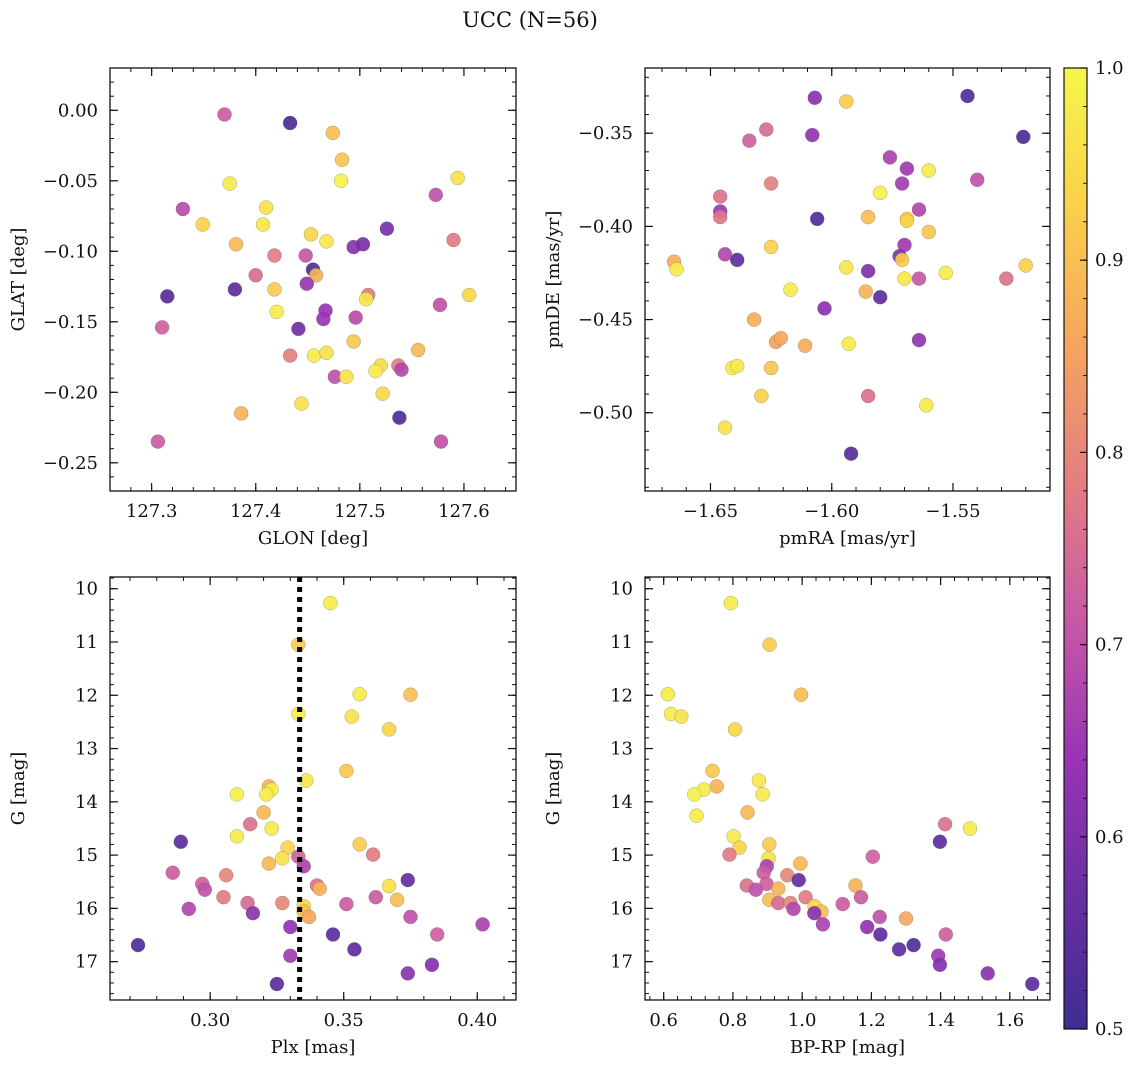 The width and height of the screenshot is (1136, 1067). What do you see at coordinates (605, 133) in the screenshot?
I see `y-tick-label: −0.35` at bounding box center [605, 133].